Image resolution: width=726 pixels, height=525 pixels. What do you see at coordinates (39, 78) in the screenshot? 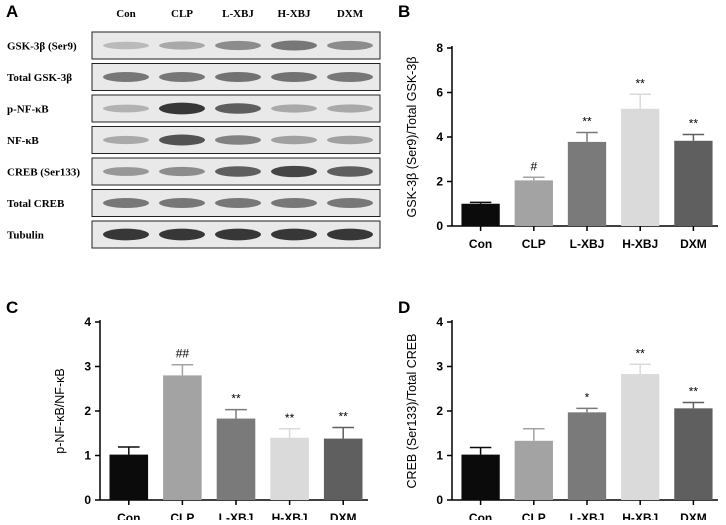
I see `blot-row-label: Total GSK-3β` at bounding box center [39, 78].